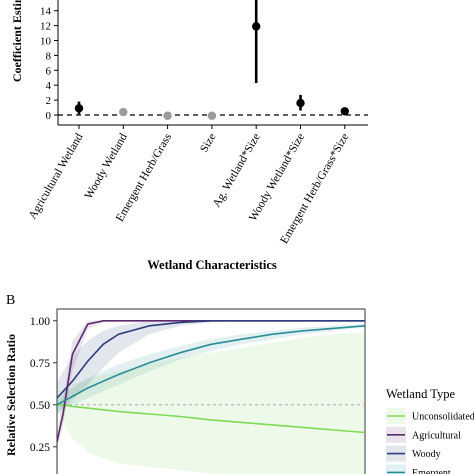 Image resolution: width=474 pixels, height=474 pixels. Describe the element at coordinates (49, 86) in the screenshot. I see `y-tick-label: 4` at that location.